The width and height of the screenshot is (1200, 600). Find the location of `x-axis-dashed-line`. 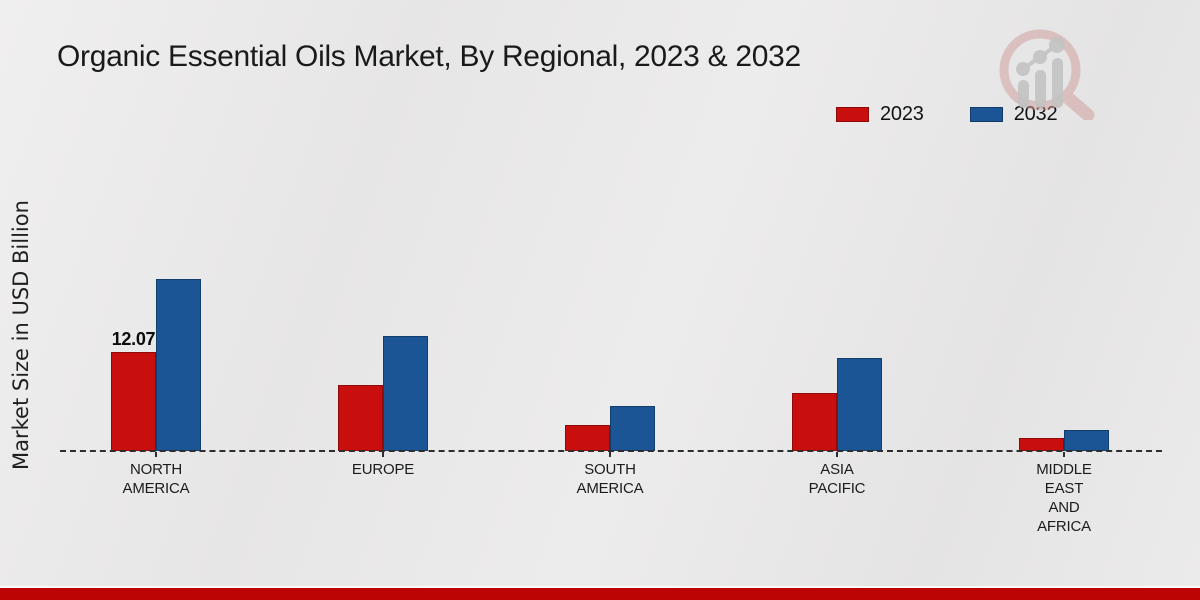

x-axis-dashed-line is located at coordinates (611, 451).